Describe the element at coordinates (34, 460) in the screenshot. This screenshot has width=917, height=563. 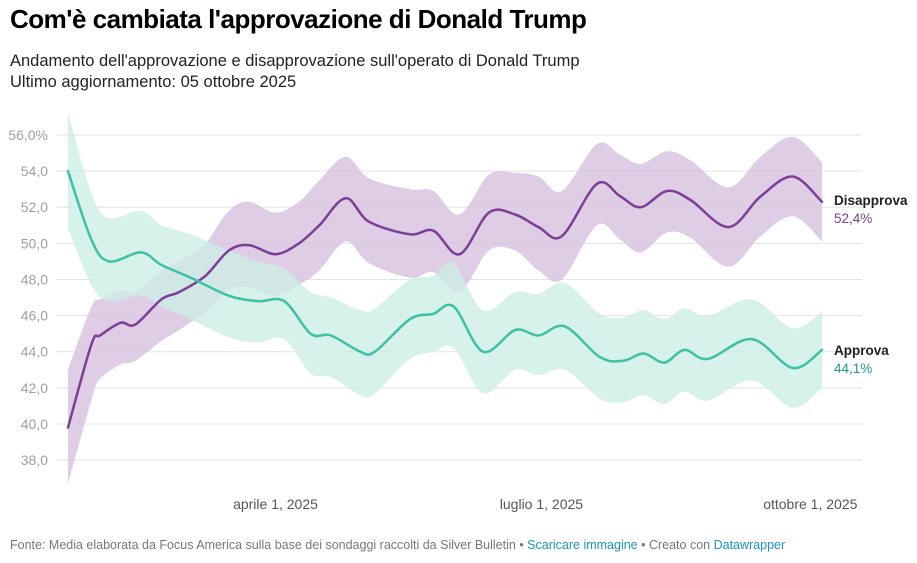
I see `y-tick-label: 38,0` at that location.